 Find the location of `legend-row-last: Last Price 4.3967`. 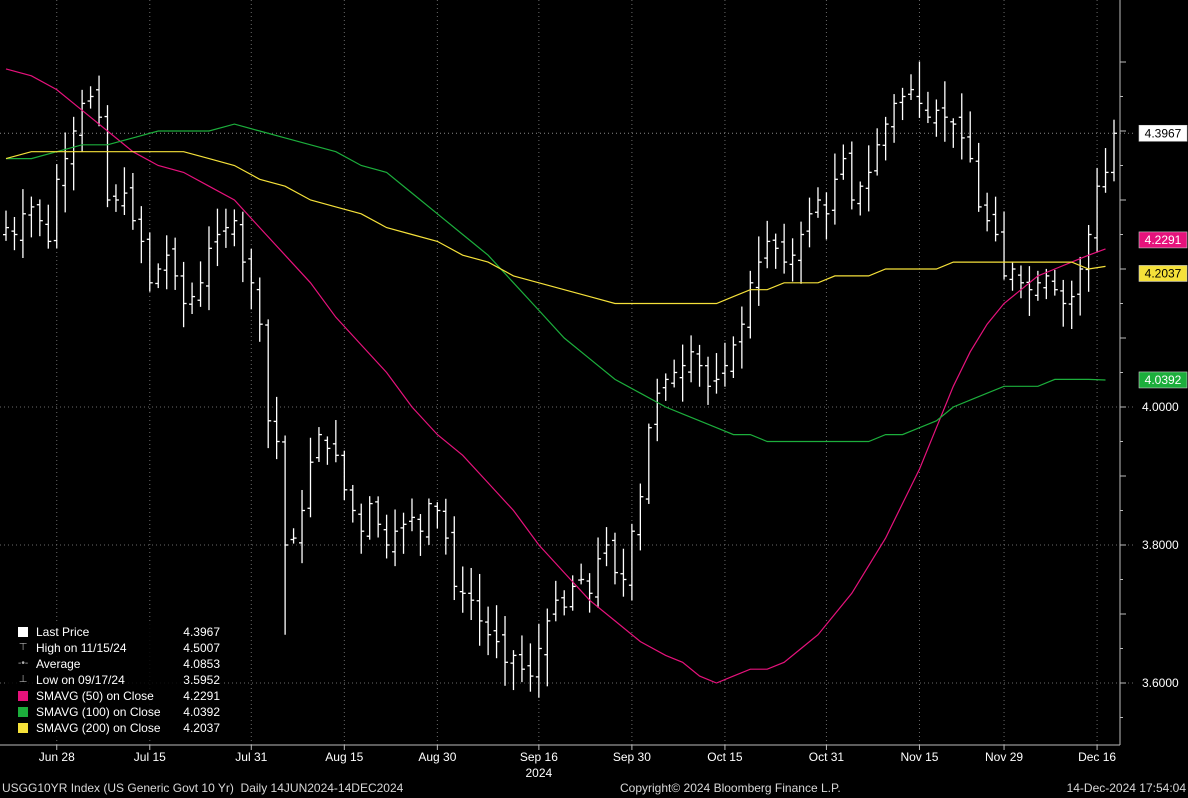

legend-row-last: Last Price 4.3967 is located at coordinates (116, 632).